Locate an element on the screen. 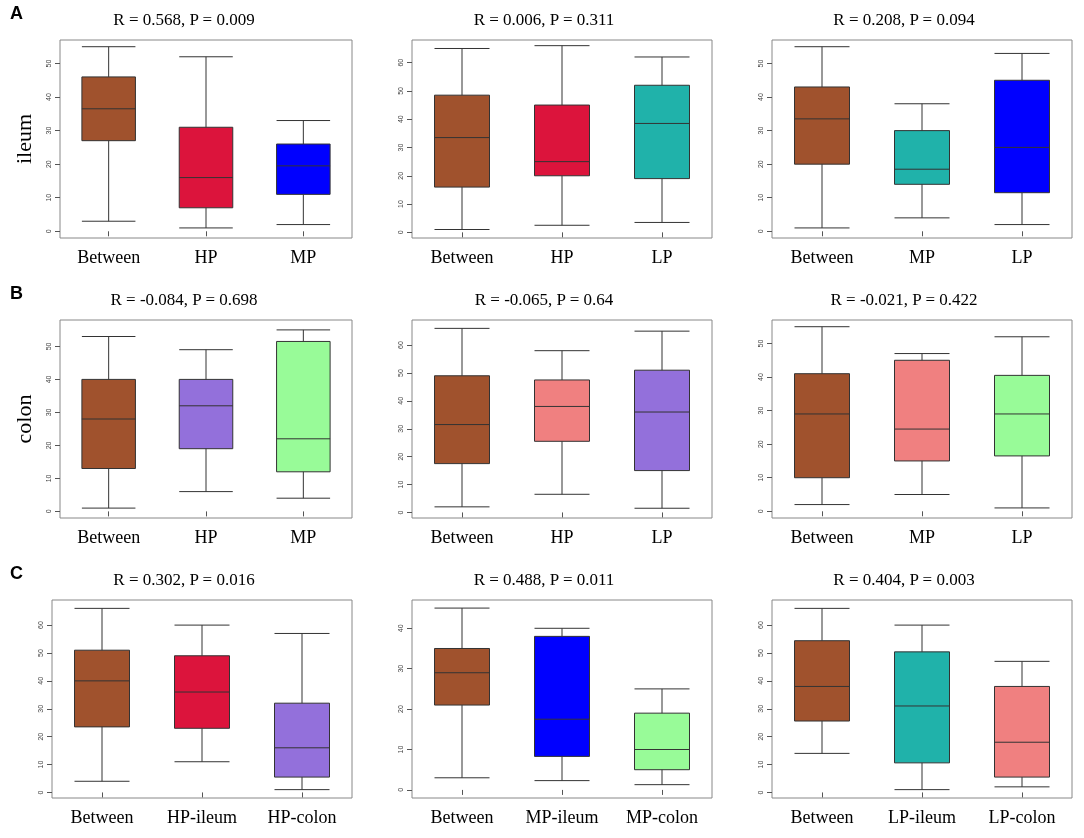 This screenshot has width=1084, height=838. chart-title: R = 0.488, P = 0.011 is located at coordinates (544, 579).